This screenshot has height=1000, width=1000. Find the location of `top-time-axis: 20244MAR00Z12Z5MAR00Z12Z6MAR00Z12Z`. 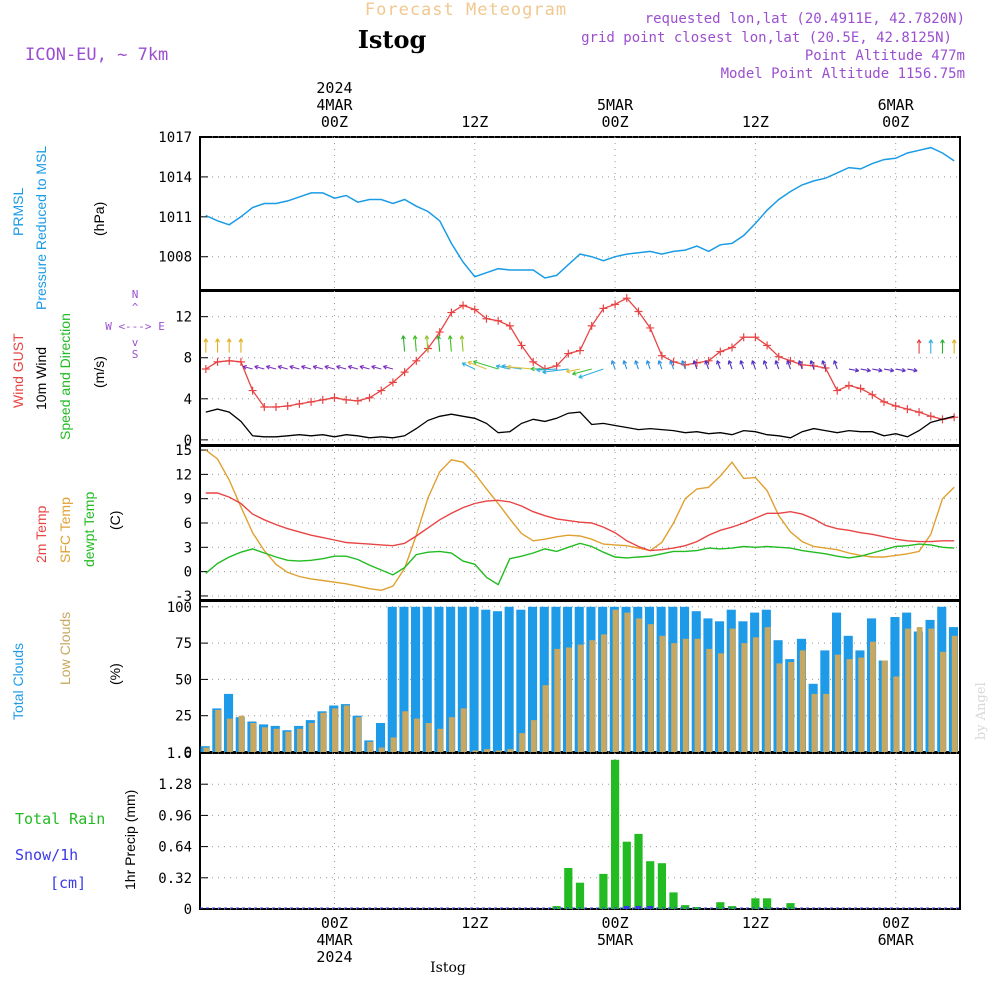

top-time-axis: 20244MAR00Z12Z5MAR00Z12Z6MAR00Z12Z is located at coordinates (615, 105).